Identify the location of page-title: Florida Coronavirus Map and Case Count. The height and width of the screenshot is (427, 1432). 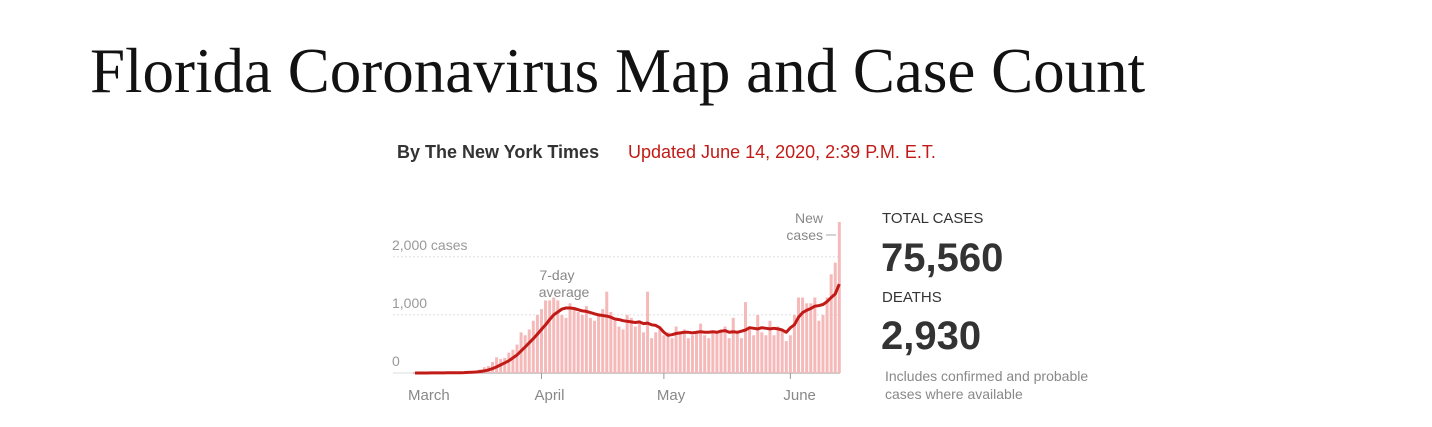
(618, 71).